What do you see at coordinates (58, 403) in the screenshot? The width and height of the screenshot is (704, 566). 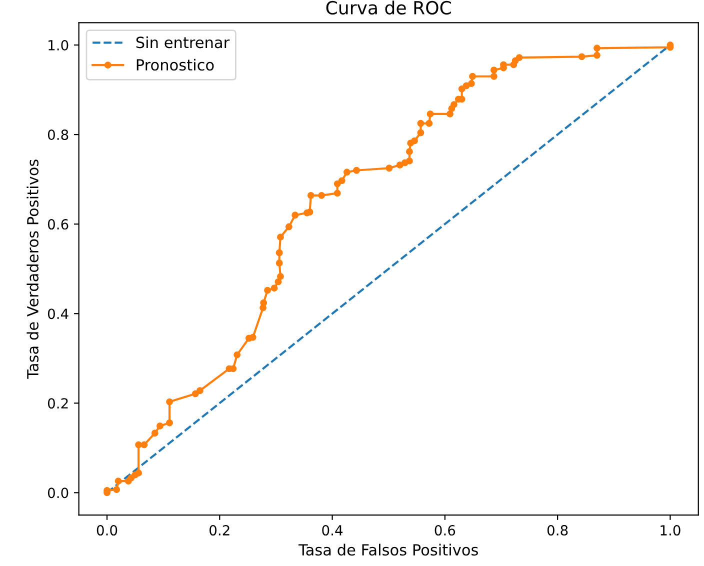 I see `y-tick-label: 0.2` at bounding box center [58, 403].